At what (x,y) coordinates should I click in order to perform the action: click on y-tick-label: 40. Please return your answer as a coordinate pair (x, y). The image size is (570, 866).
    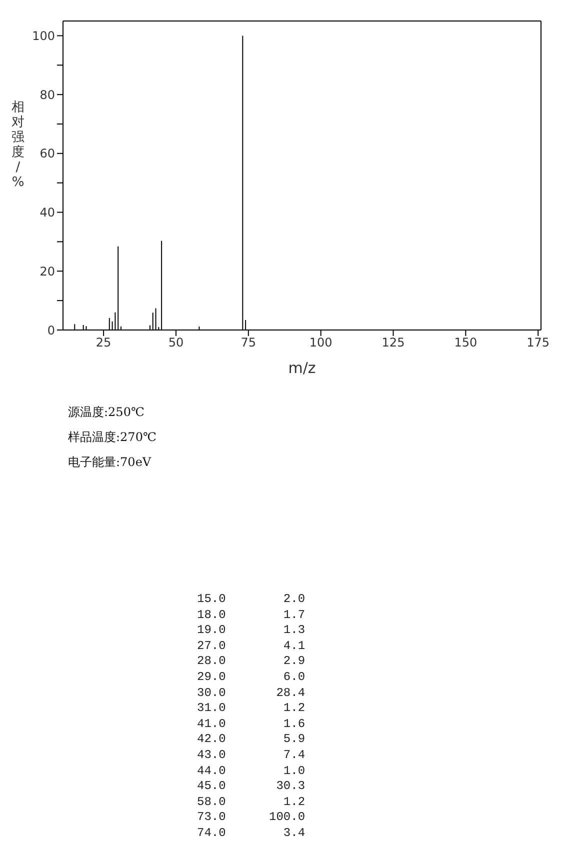
    Looking at the image, I should click on (47, 213).